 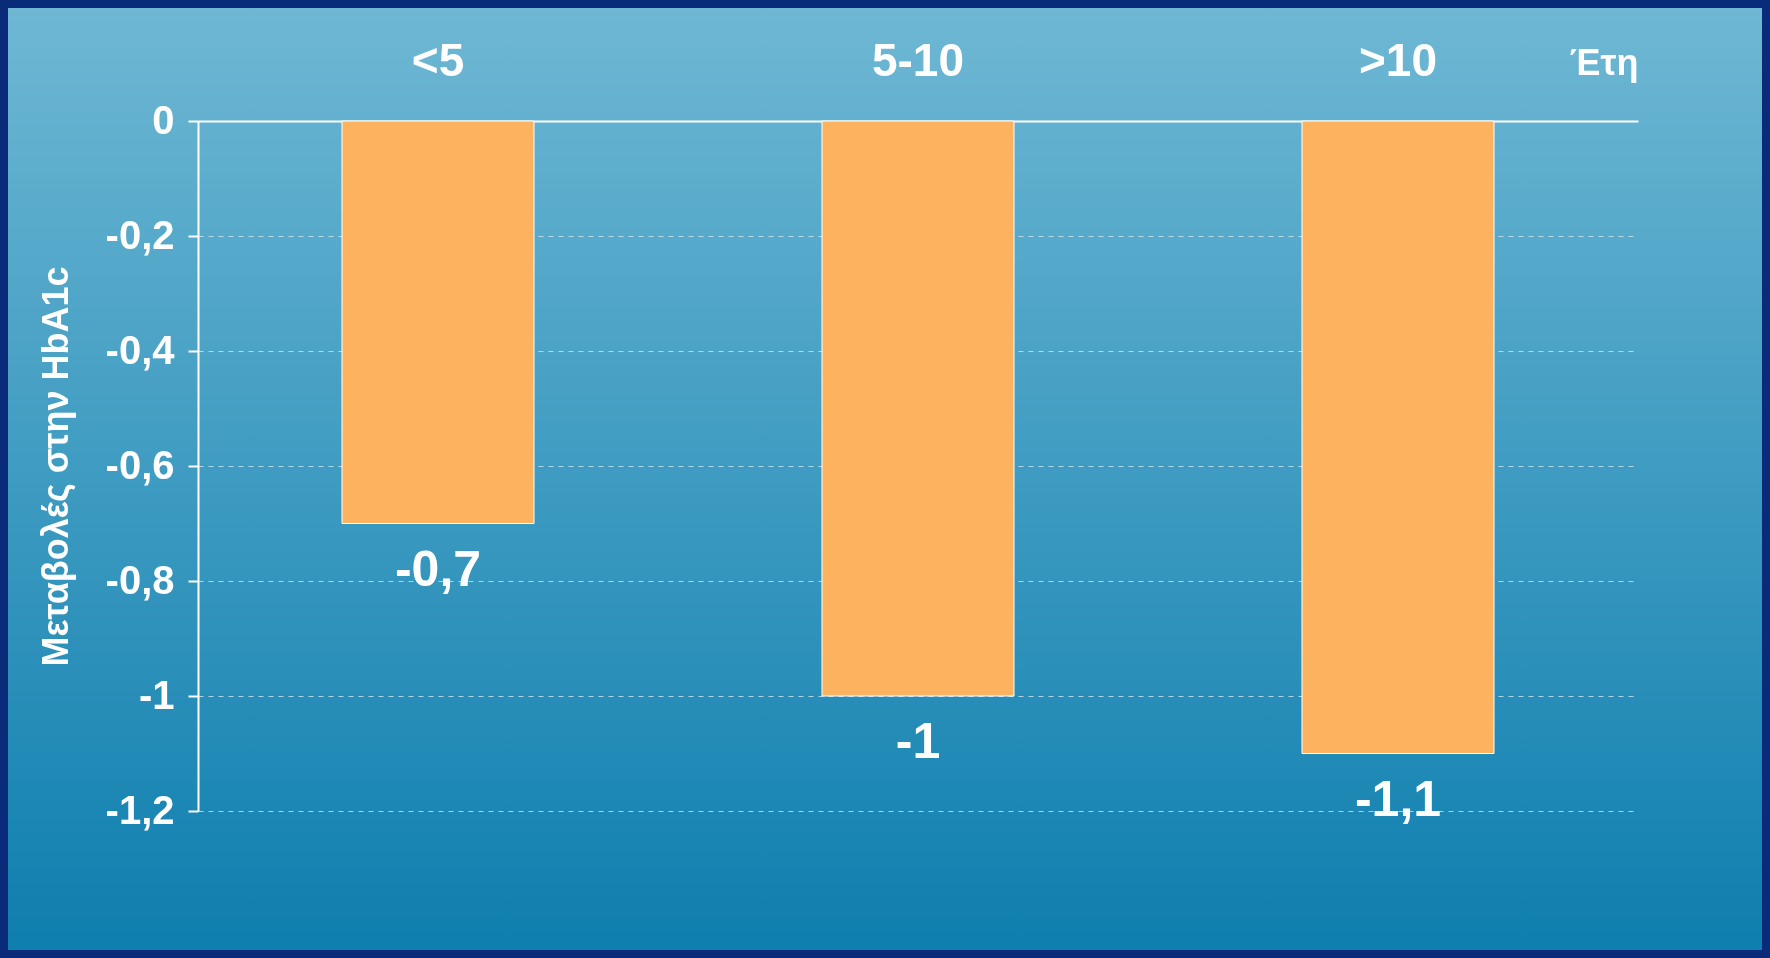 I want to click on y-tick-label: -1, so click(x=156, y=694).